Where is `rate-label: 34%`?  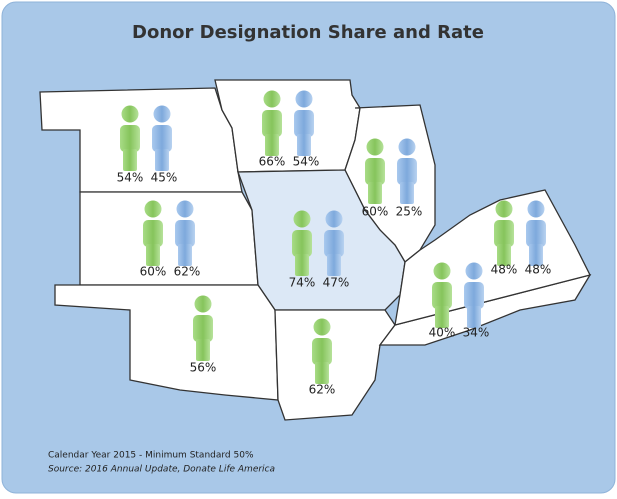 rate-label: 34% is located at coordinates (476, 333).